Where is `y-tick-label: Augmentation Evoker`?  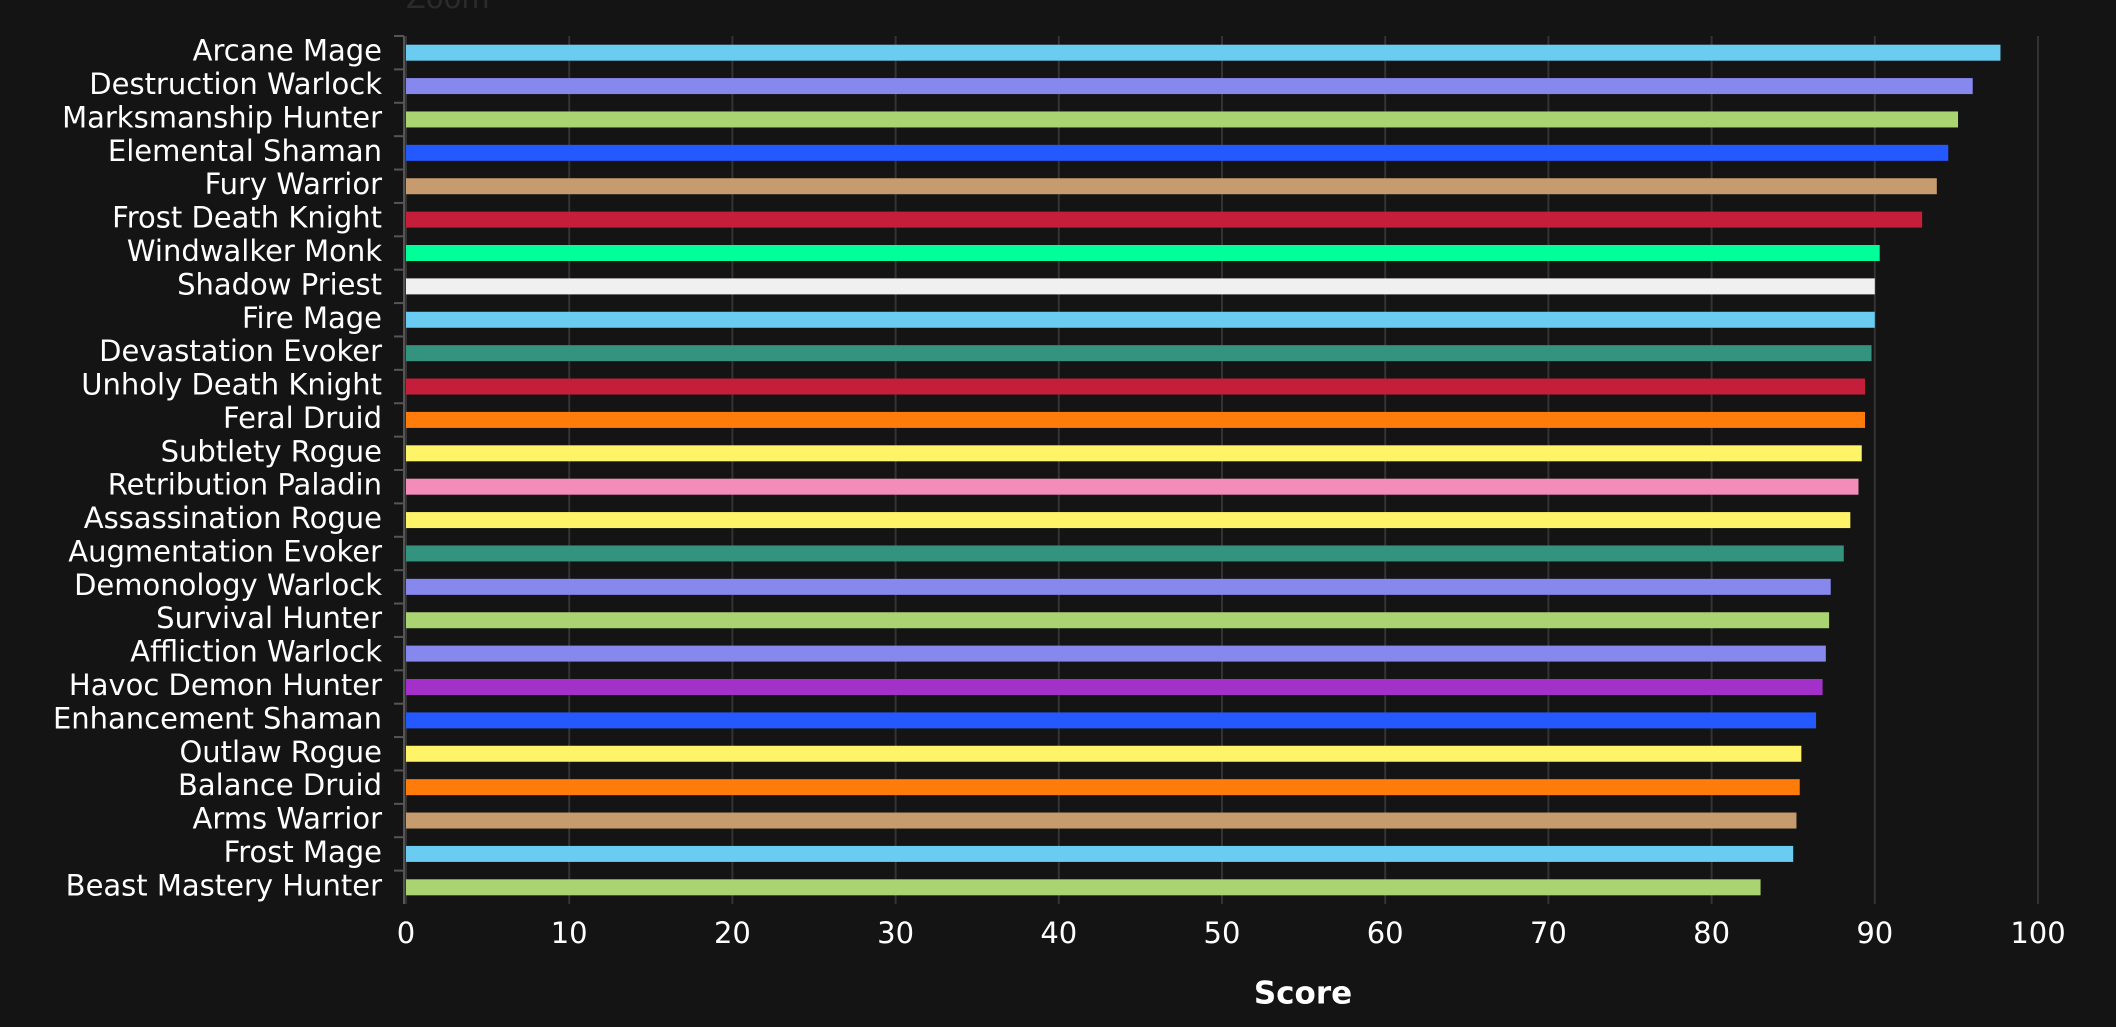
y-tick-label: Augmentation Evoker is located at coordinates (225, 551).